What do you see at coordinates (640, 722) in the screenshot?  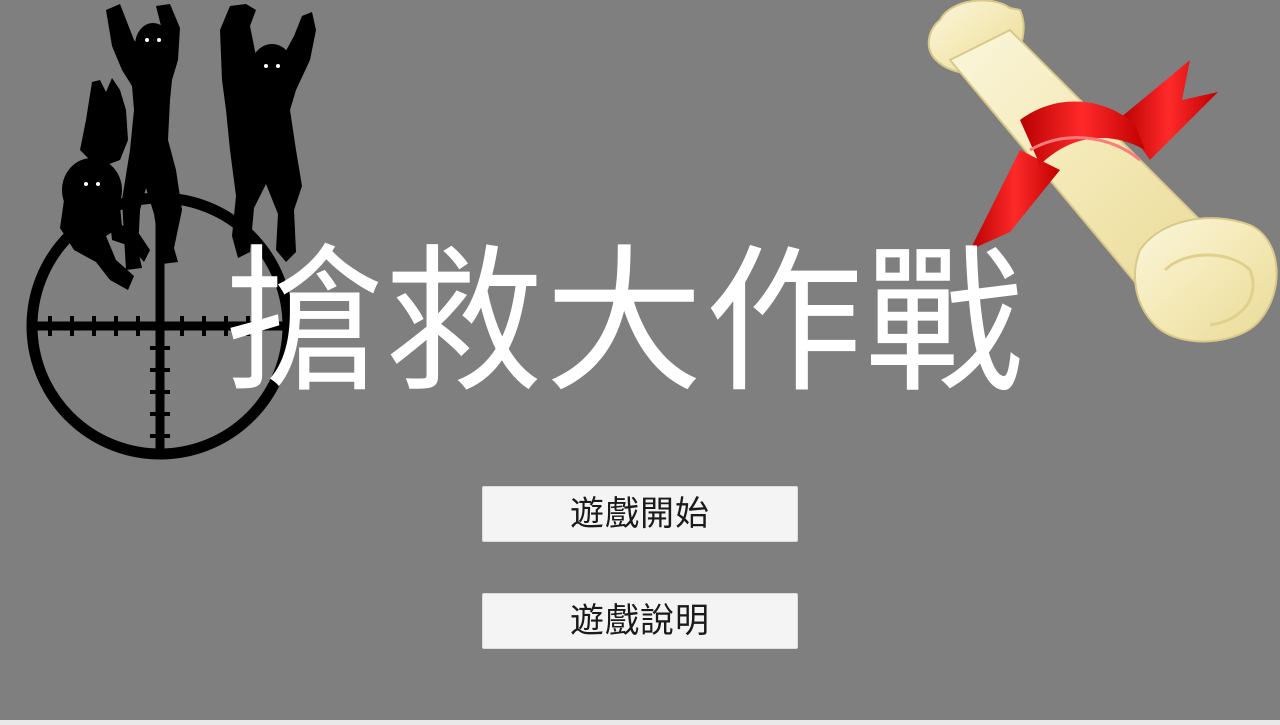 I see `bottom-edge` at bounding box center [640, 722].